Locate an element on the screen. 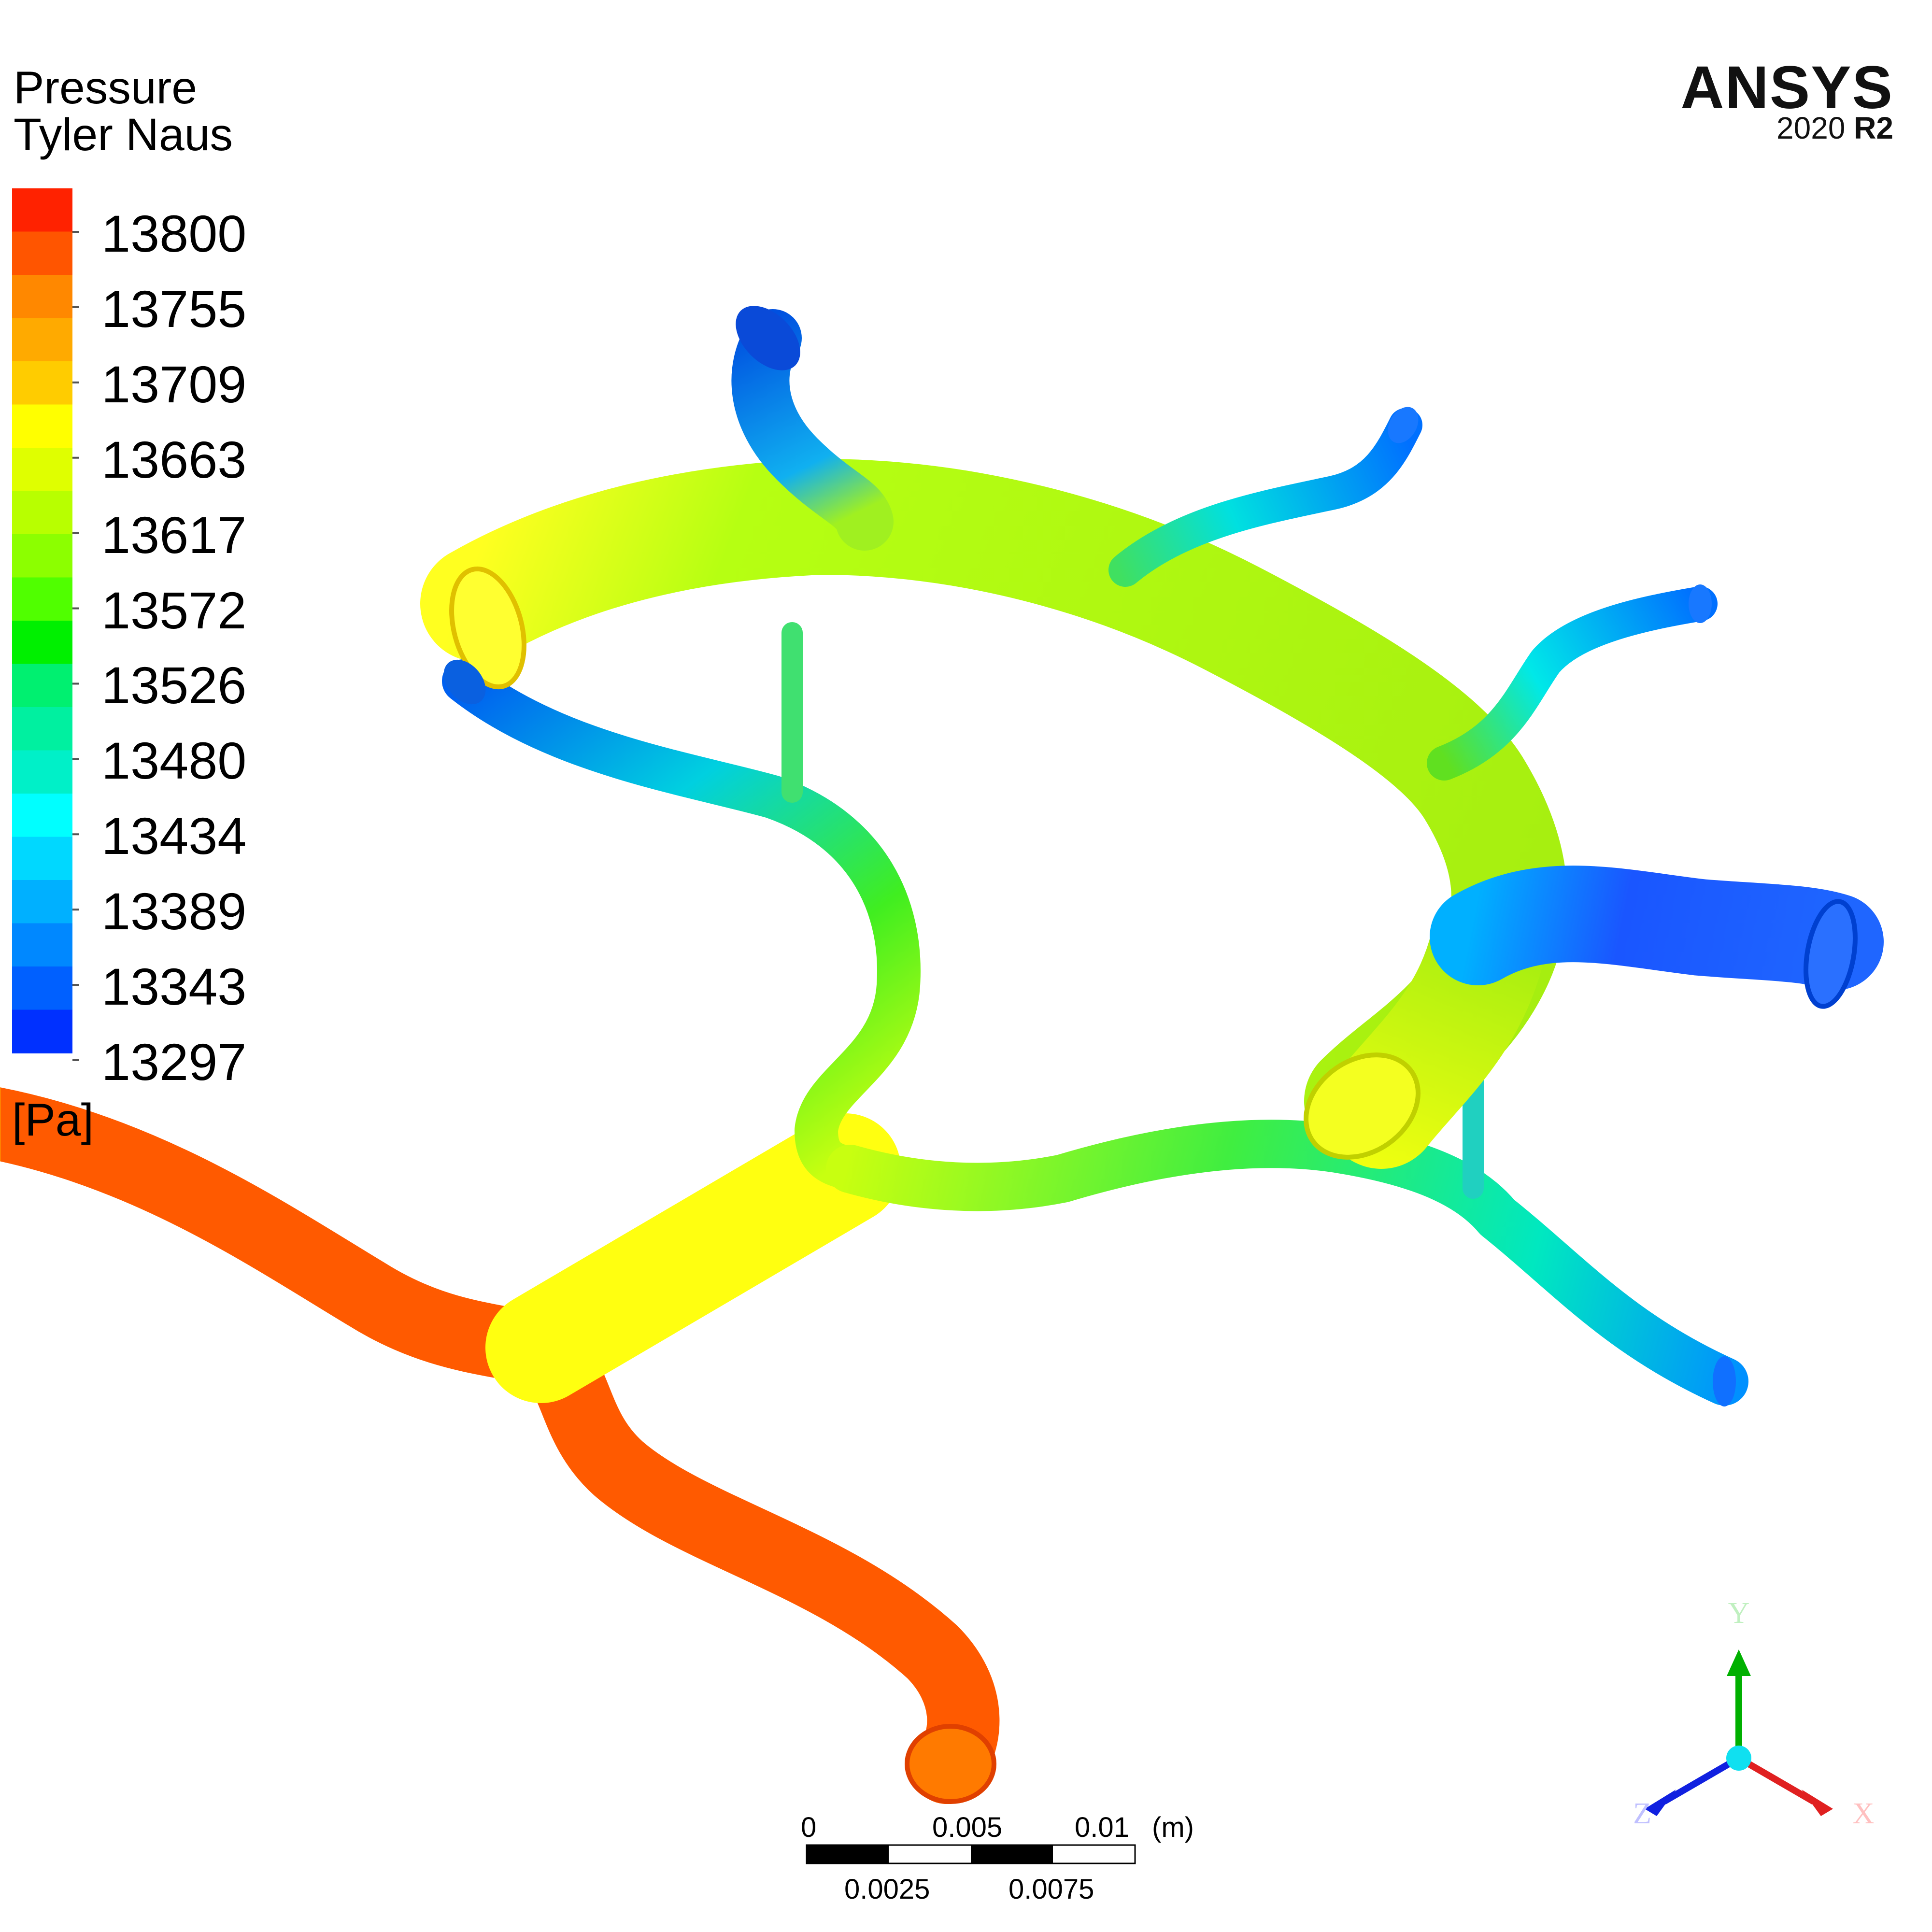 The image size is (1932, 1932). legend-value-label: 13343 is located at coordinates (174, 986).